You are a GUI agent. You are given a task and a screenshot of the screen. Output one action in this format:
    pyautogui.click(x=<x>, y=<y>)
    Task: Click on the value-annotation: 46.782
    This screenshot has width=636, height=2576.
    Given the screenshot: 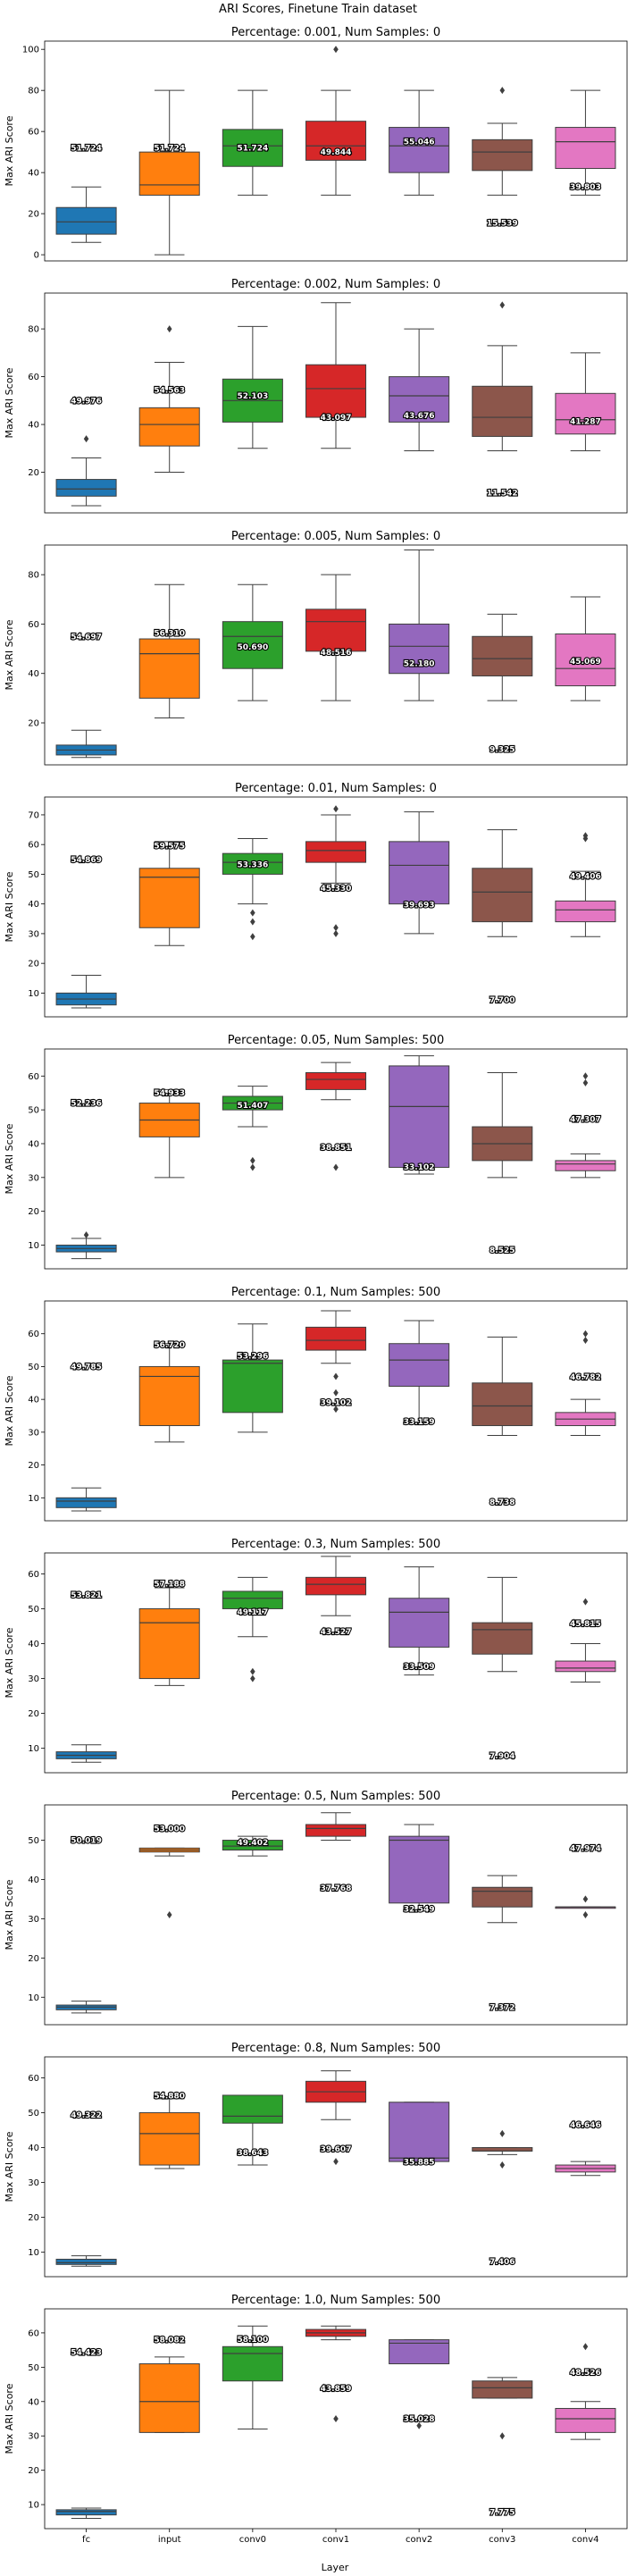 What is the action you would take?
    pyautogui.click(x=585, y=1377)
    